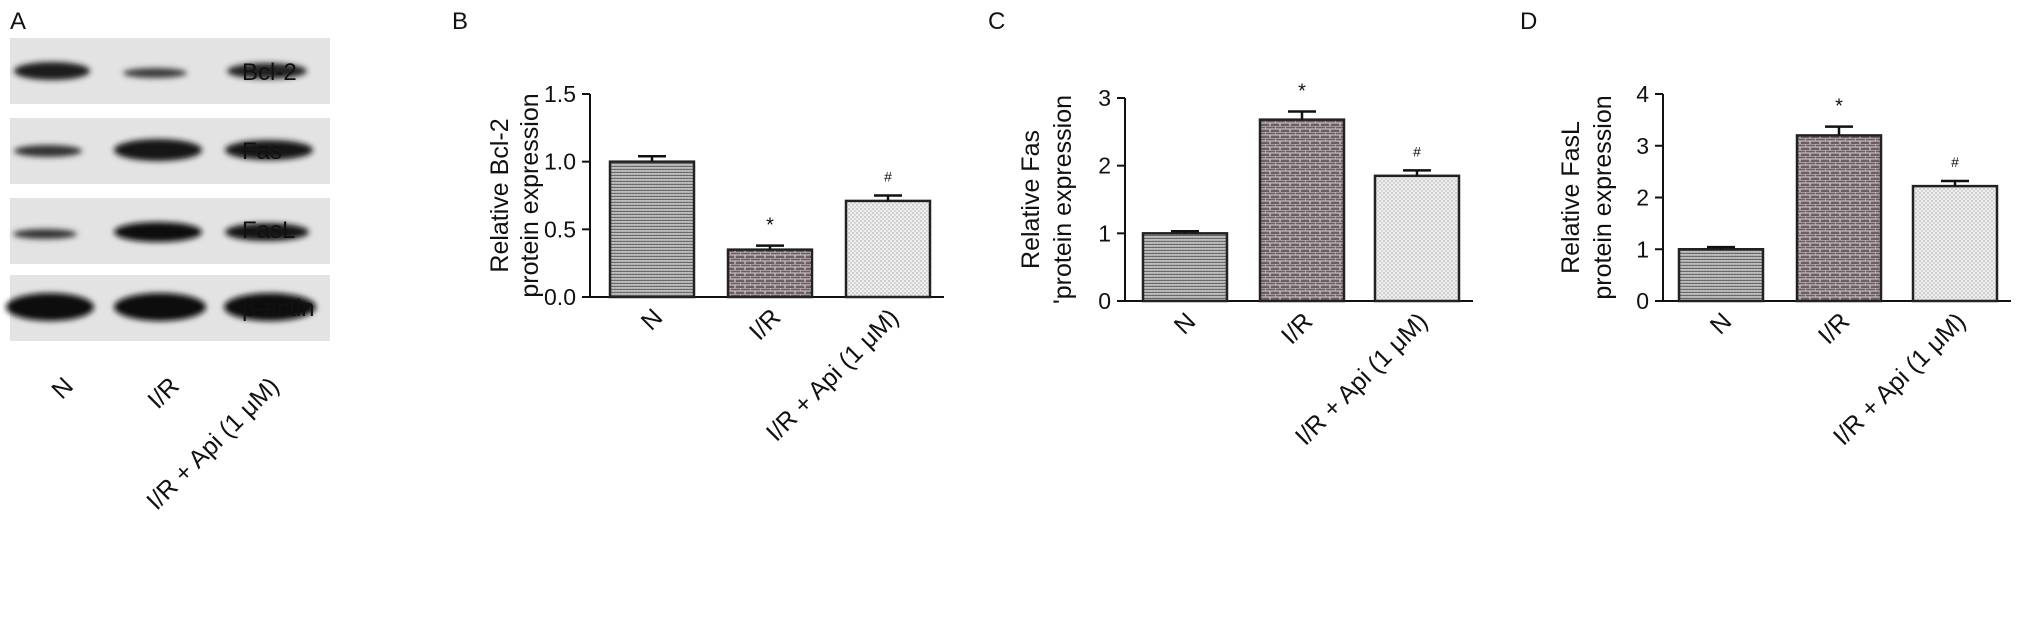  I want to click on band-fas-ir, so click(158, 150).